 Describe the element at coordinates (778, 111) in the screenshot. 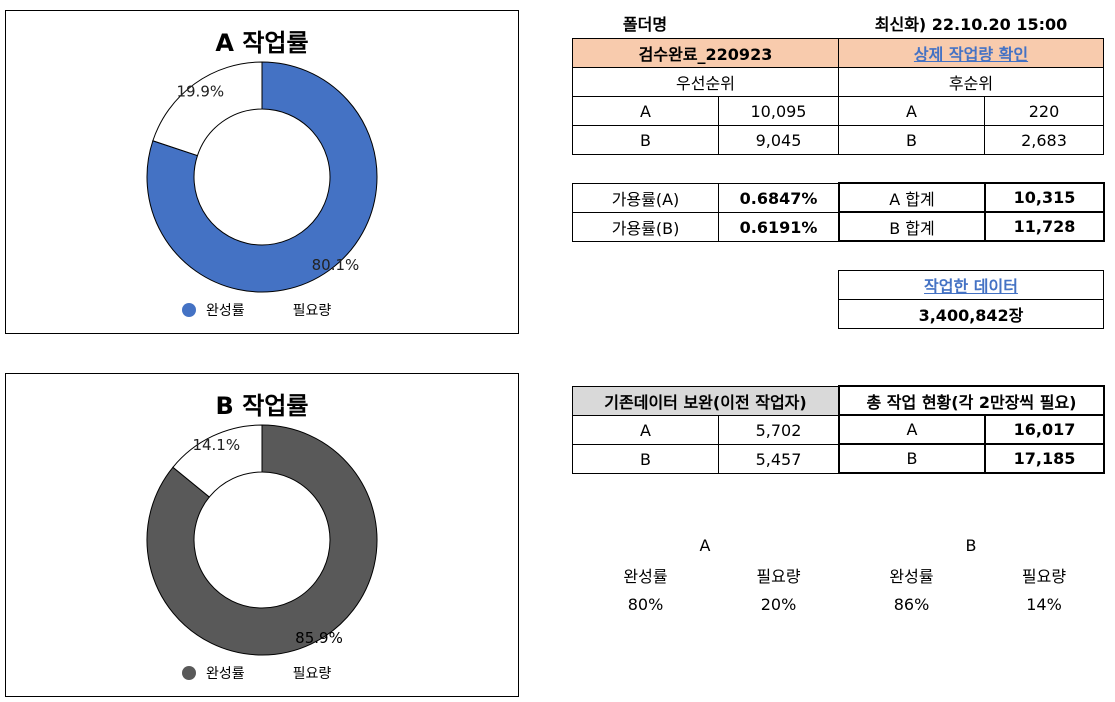

I see `table-cell: 10,095` at that location.